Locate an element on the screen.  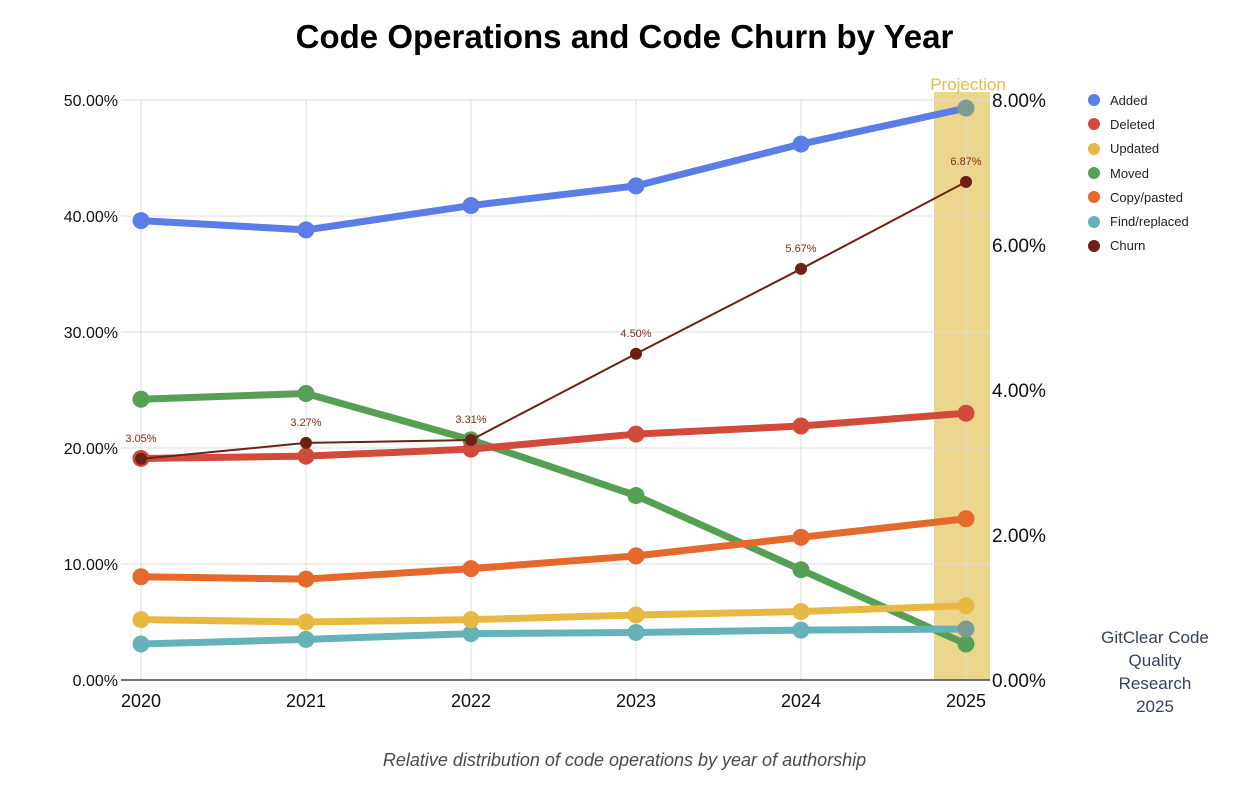
legend-item-moved: Moved is located at coordinates (1138, 173).